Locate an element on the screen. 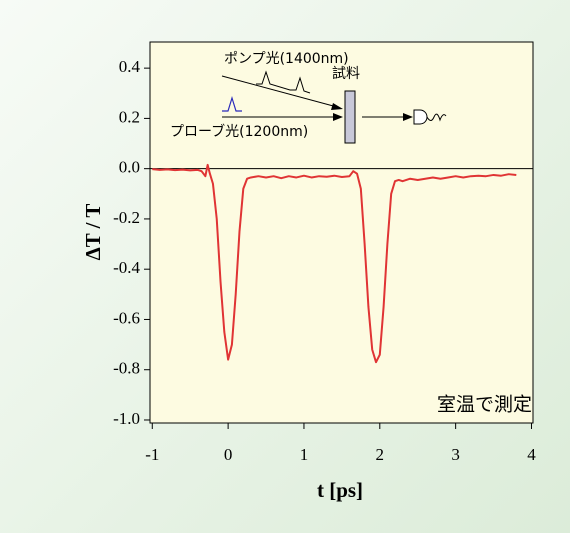 The width and height of the screenshot is (570, 538). y-tick-label: -0.8 is located at coordinates (126, 368).